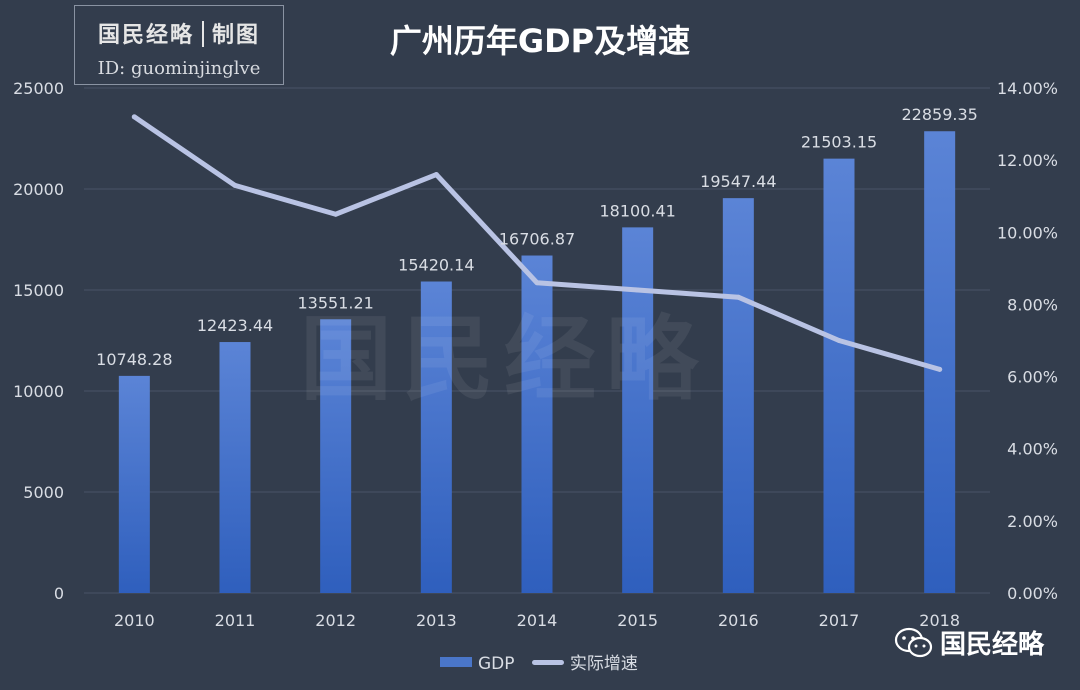  What do you see at coordinates (839, 620) in the screenshot?
I see `x-tick-label: 2017` at bounding box center [839, 620].